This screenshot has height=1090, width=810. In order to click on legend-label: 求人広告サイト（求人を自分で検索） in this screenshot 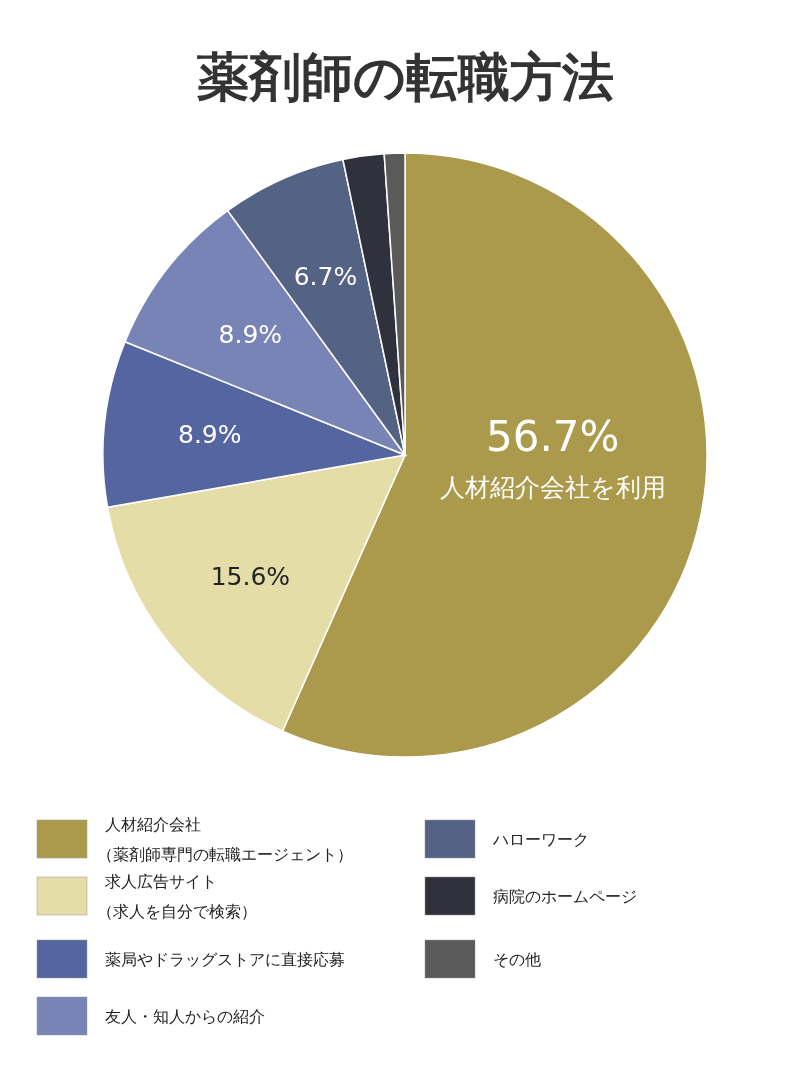, I will do `click(177, 896)`.